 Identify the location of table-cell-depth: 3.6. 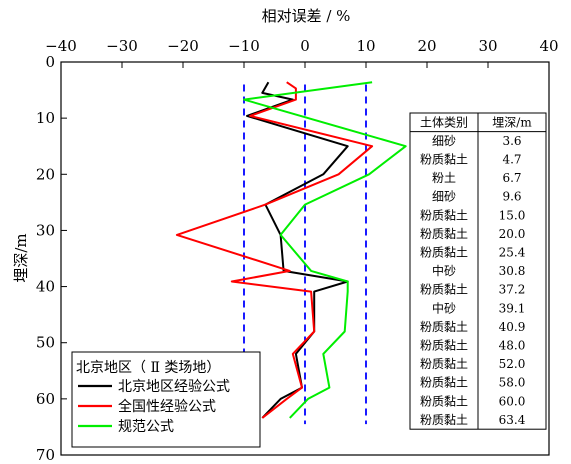
(511, 141).